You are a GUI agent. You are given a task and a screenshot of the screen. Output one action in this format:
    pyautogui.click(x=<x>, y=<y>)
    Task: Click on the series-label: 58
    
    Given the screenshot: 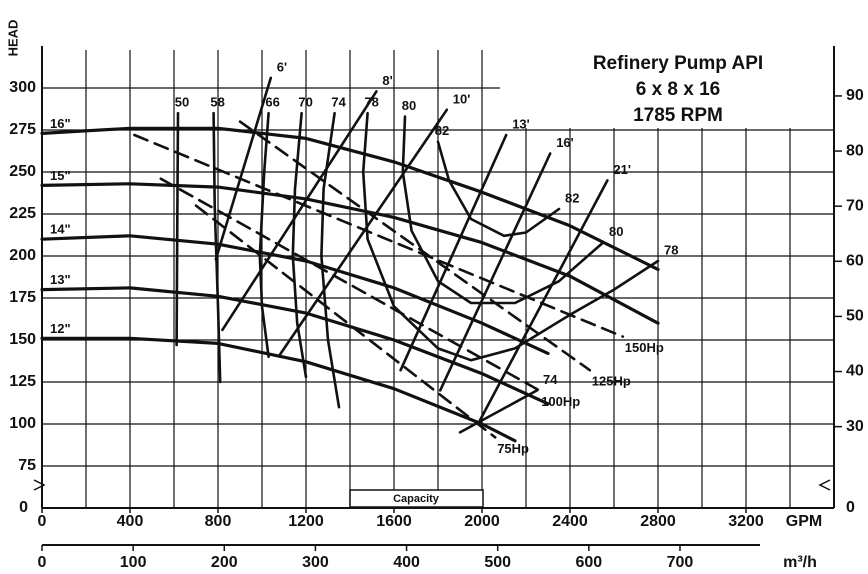 What is the action you would take?
    pyautogui.click(x=217, y=102)
    